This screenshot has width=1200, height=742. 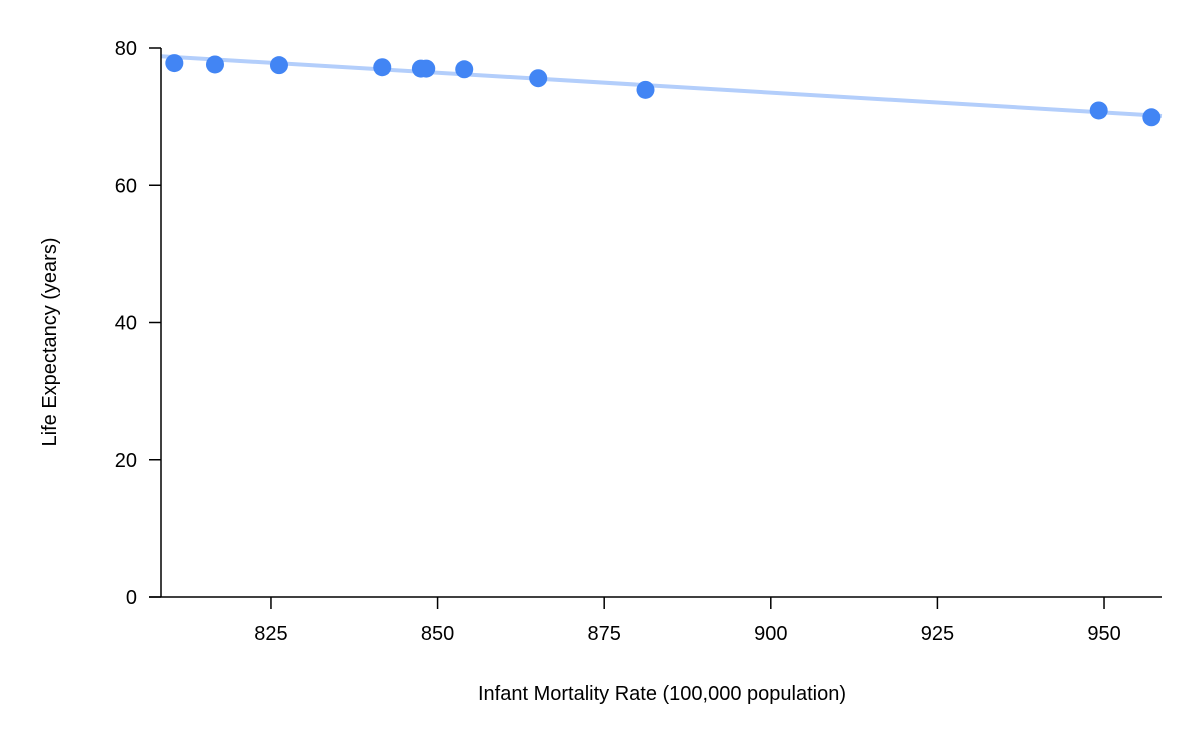 I want to click on y-tick-label: 40, so click(x=126, y=324).